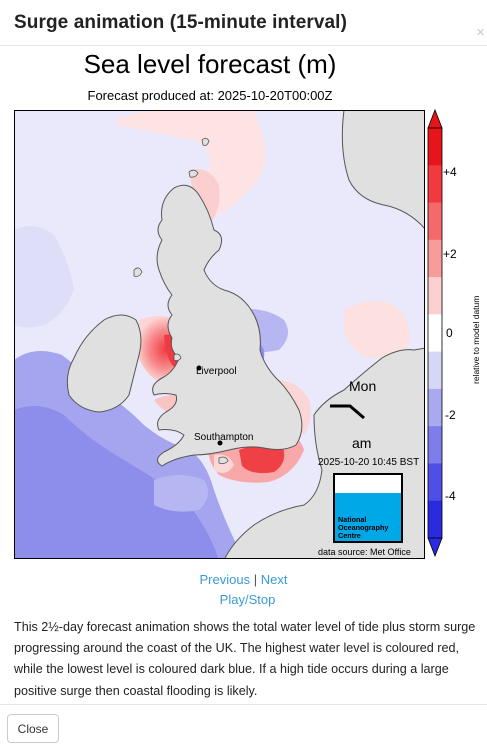 The image size is (487, 754). What do you see at coordinates (368, 517) in the screenshot?
I see `noc-logo-sea` at bounding box center [368, 517].